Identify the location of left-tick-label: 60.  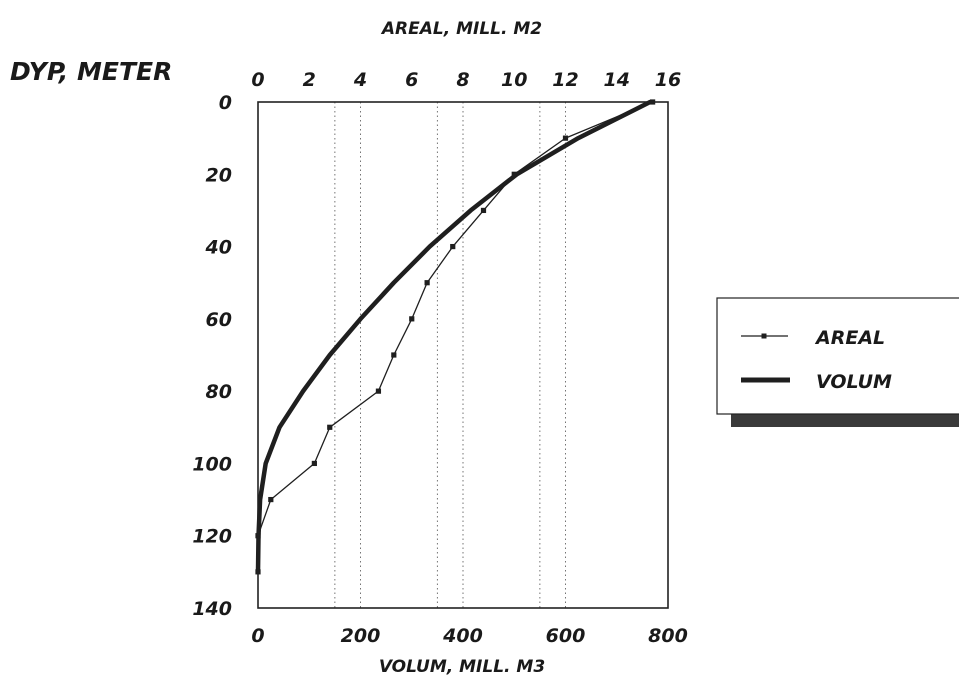
(219, 320).